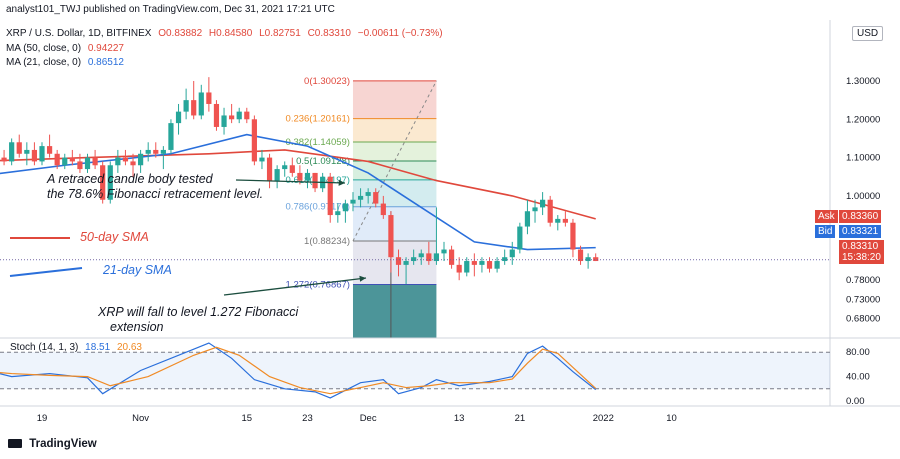  What do you see at coordinates (15, 444) in the screenshot?
I see `tradingview-logo-icon` at bounding box center [15, 444].